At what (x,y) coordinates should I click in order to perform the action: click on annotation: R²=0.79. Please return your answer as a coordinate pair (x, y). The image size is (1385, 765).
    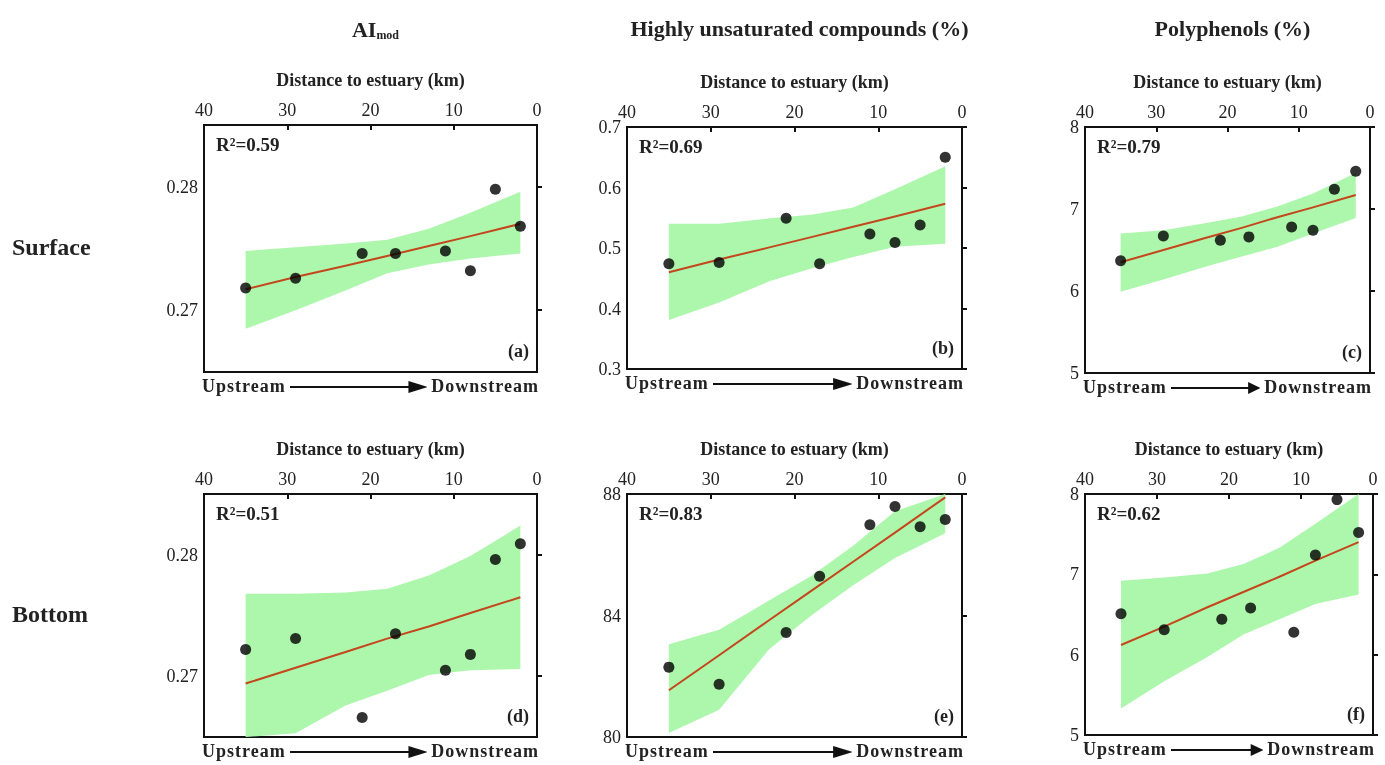
    Looking at the image, I should click on (1129, 146).